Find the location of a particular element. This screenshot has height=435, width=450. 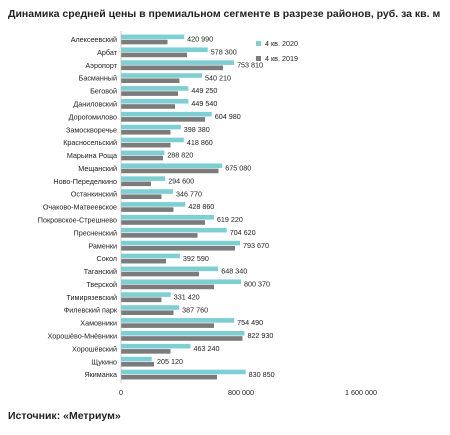

category-label: Красносельский is located at coordinates (90, 142).